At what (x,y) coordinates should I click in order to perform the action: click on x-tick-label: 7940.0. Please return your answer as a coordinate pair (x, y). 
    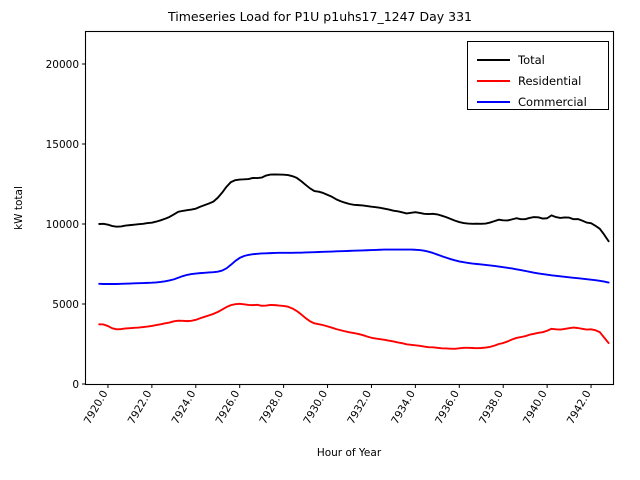
    Looking at the image, I should click on (535, 408).